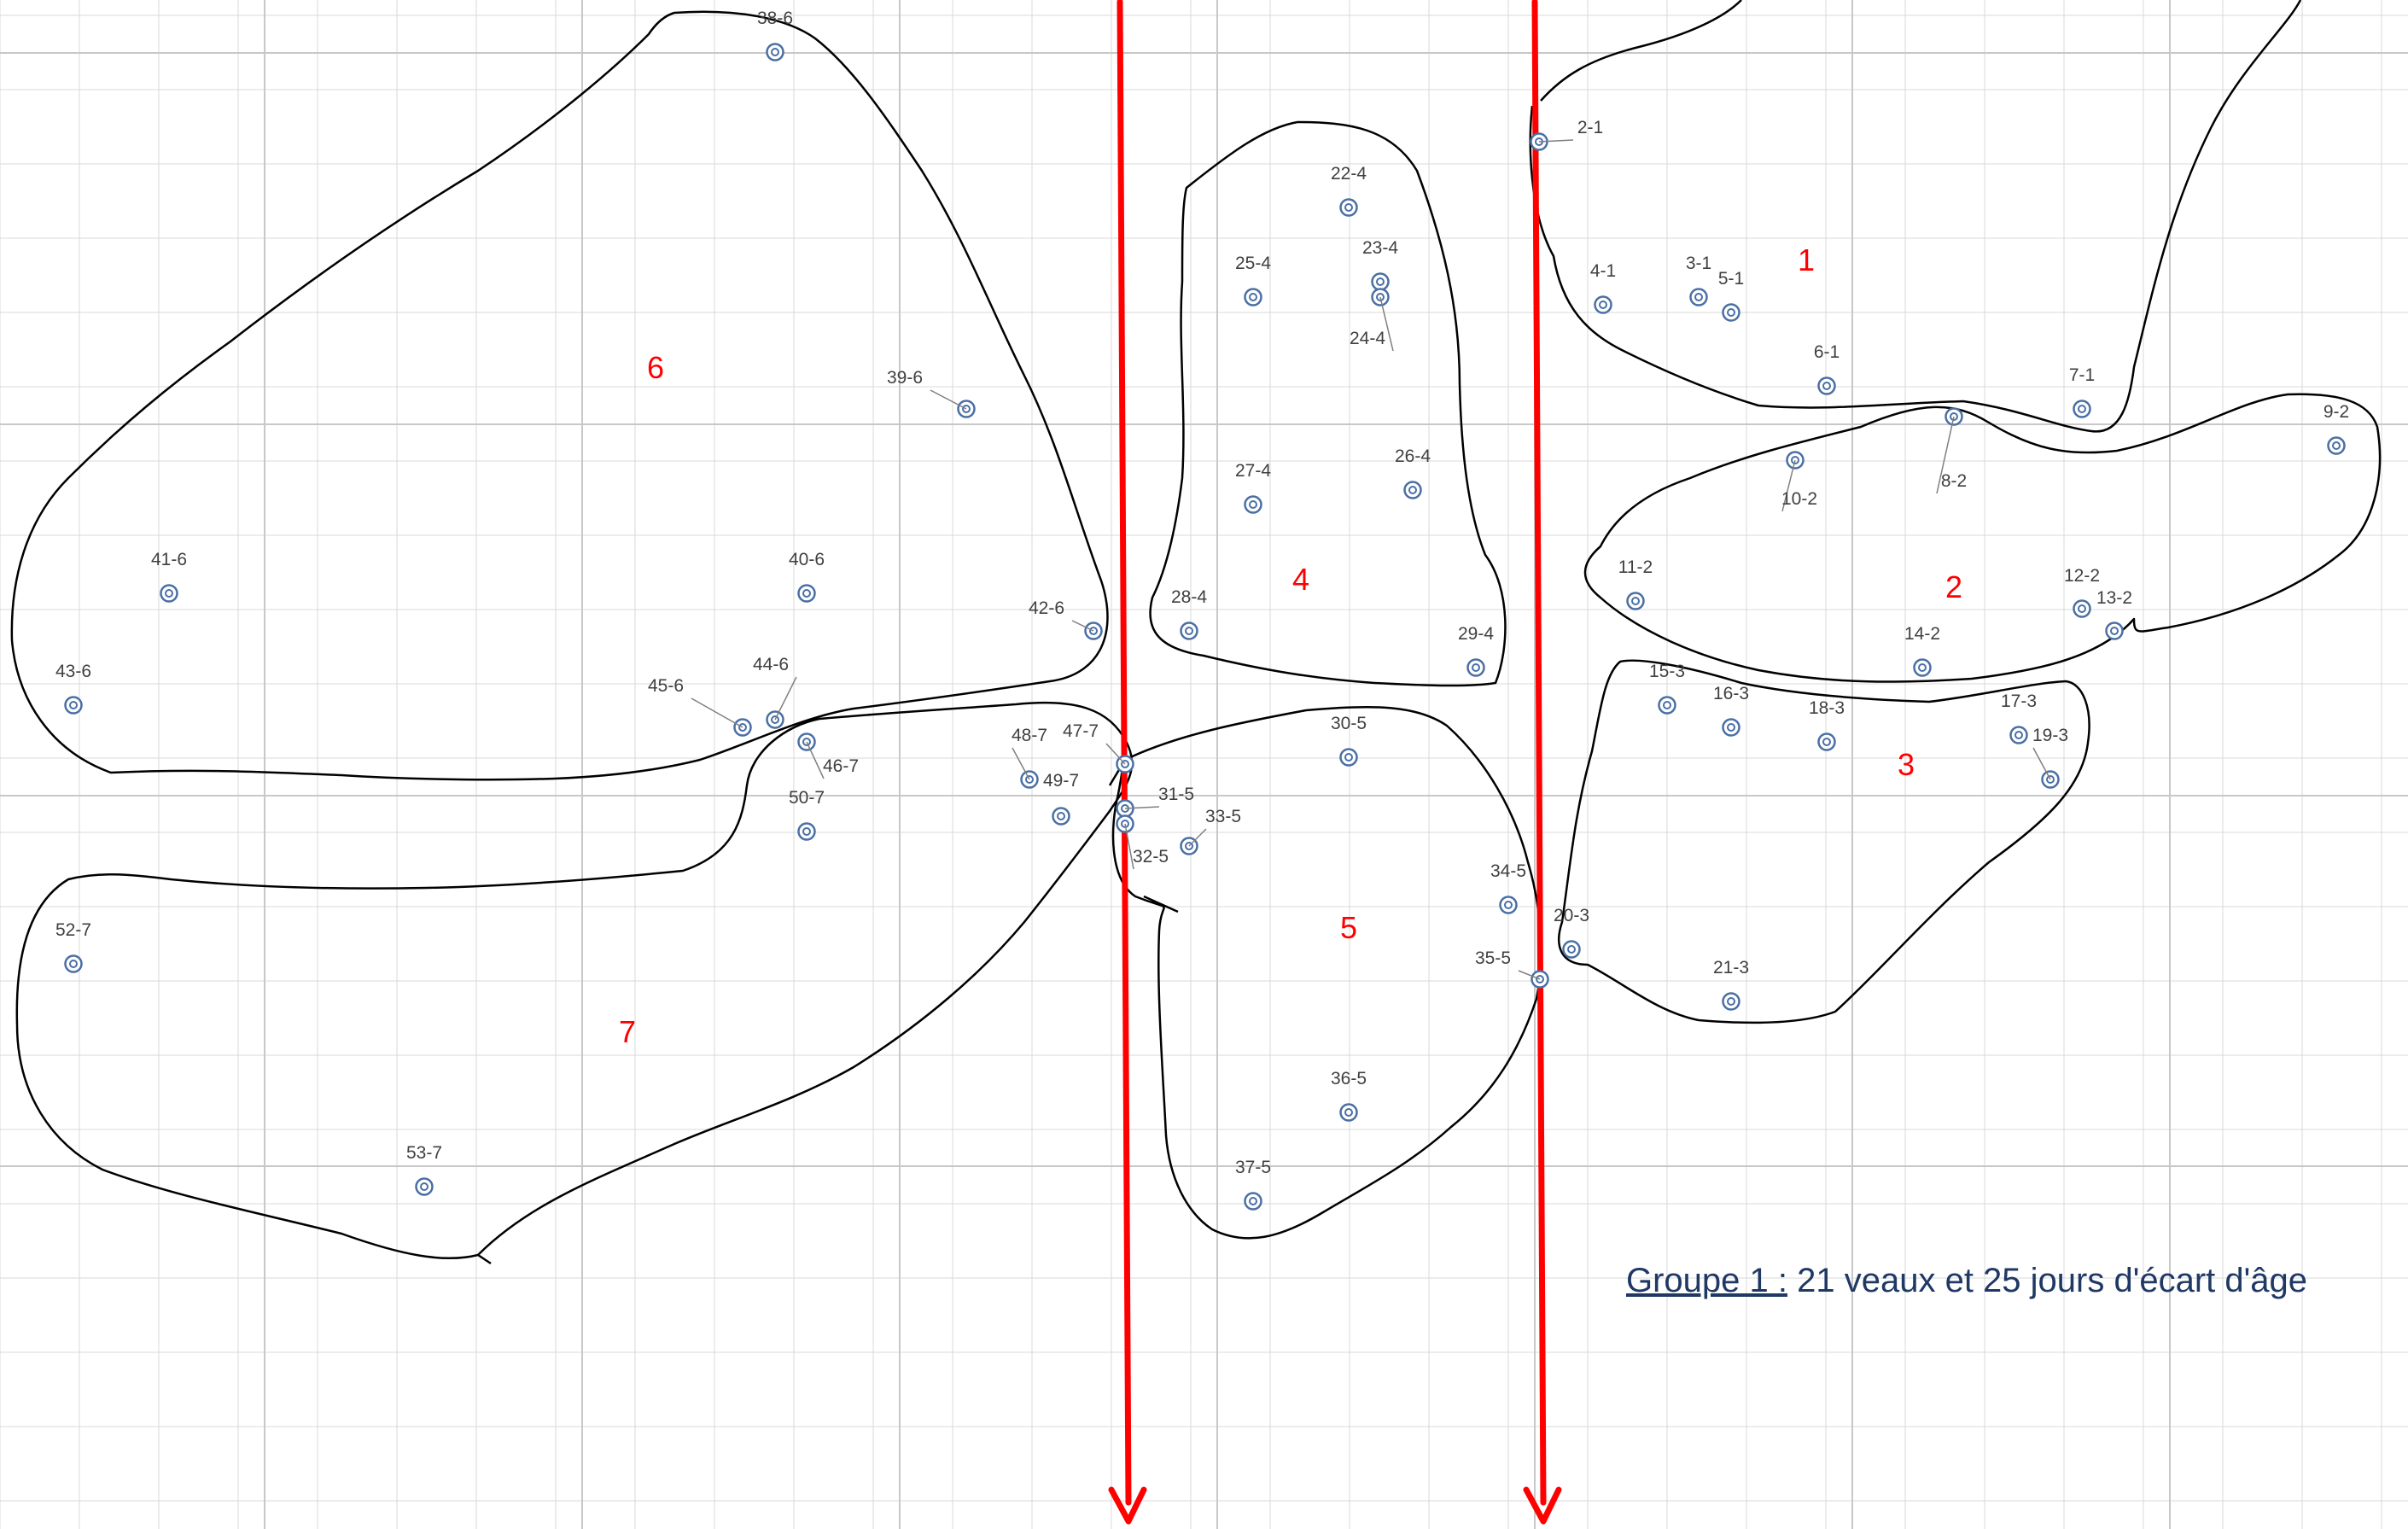 The width and height of the screenshot is (2408, 1529). Describe the element at coordinates (1906, 764) in the screenshot. I see `group-label: 3` at that location.